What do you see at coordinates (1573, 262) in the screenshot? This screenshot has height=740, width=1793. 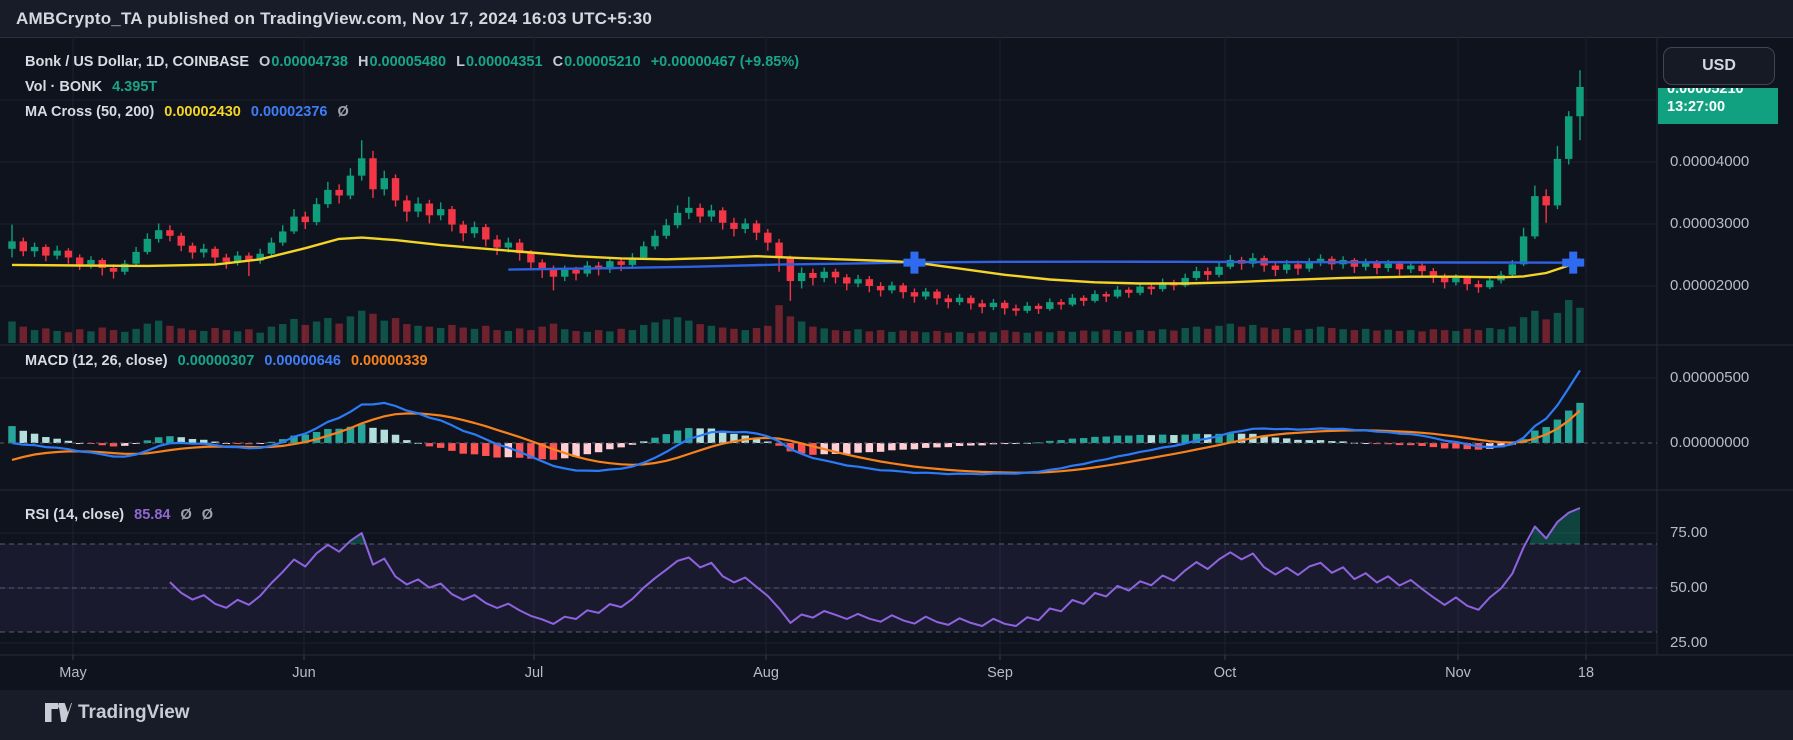 I see `ma-cross-marker-icon` at bounding box center [1573, 262].